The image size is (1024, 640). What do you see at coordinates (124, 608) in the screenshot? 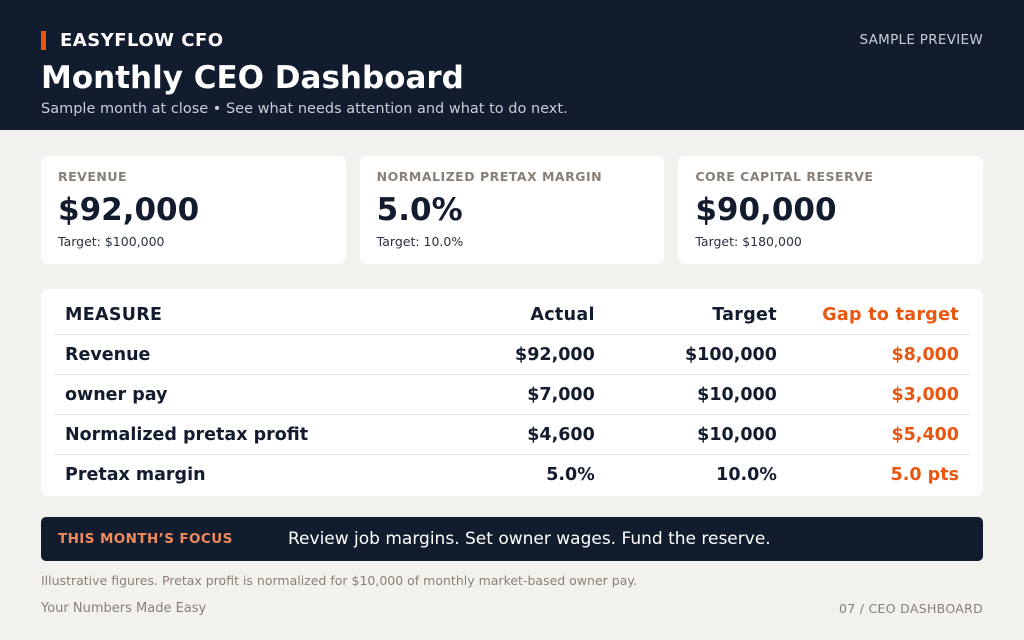
I see `footer-tagline: Your Numbers Made Easy` at bounding box center [124, 608].